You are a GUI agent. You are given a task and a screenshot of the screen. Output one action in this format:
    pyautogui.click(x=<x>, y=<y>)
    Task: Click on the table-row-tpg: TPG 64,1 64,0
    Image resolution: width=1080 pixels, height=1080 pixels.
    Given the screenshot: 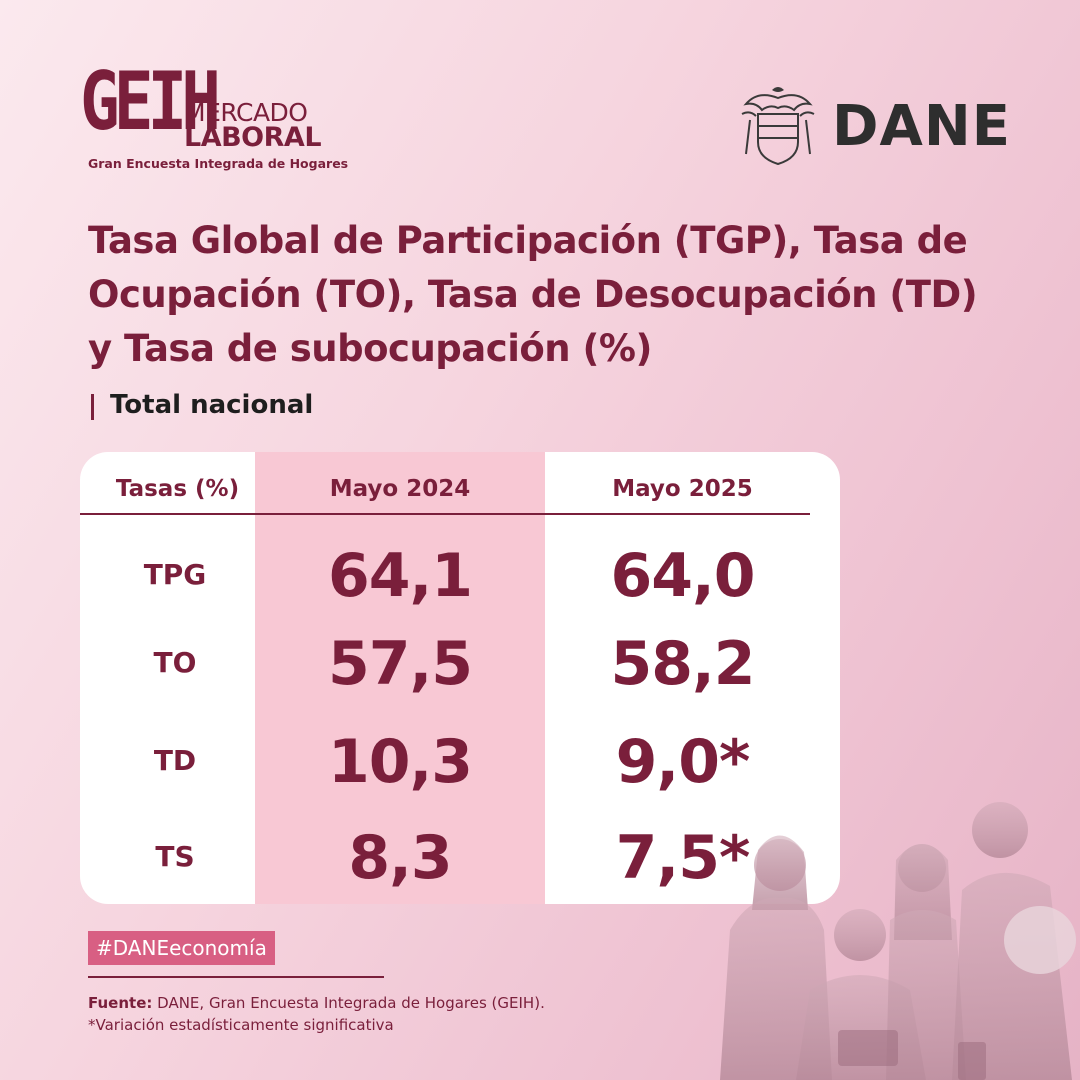 What is the action you would take?
    pyautogui.click(x=460, y=576)
    